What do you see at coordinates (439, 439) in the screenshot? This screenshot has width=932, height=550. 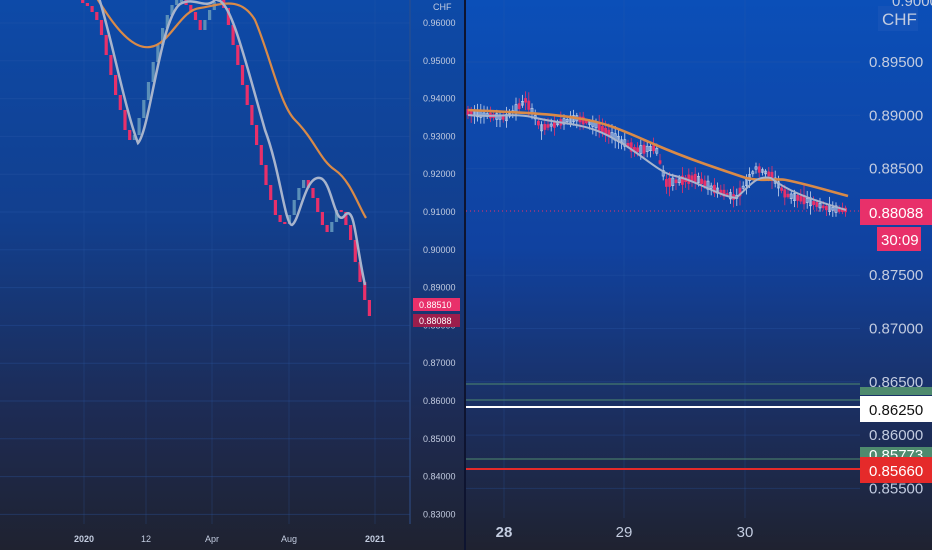 I see `price-tick: 0.85000` at bounding box center [439, 439].